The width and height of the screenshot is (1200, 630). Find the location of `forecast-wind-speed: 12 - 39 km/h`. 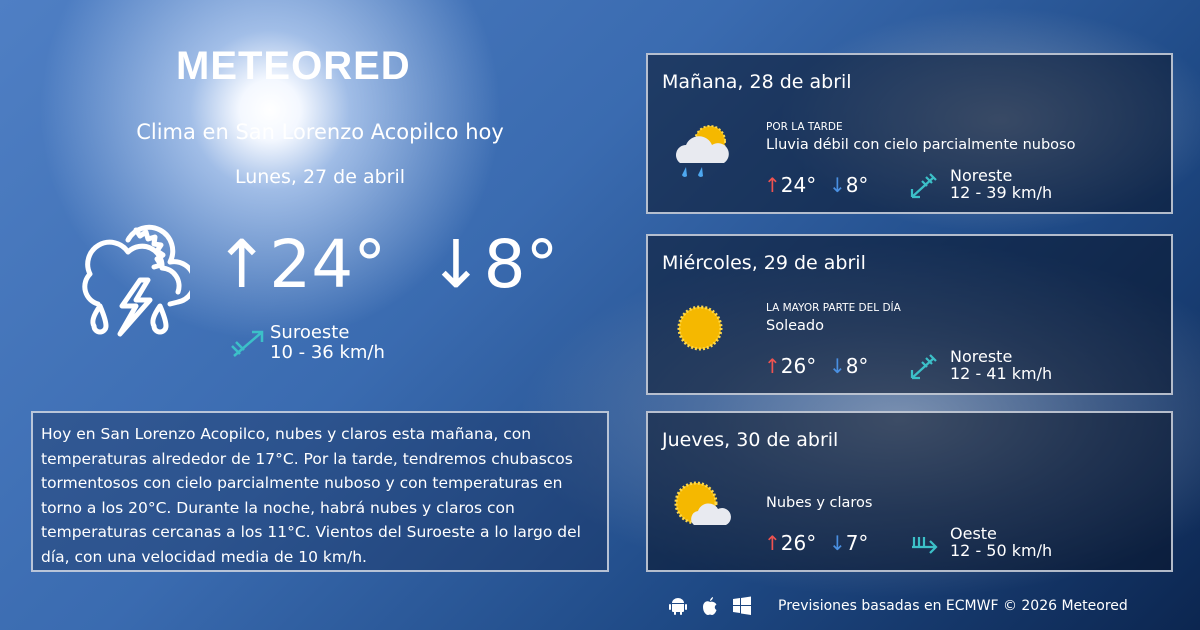

forecast-wind-speed: 12 - 39 km/h is located at coordinates (1001, 192).